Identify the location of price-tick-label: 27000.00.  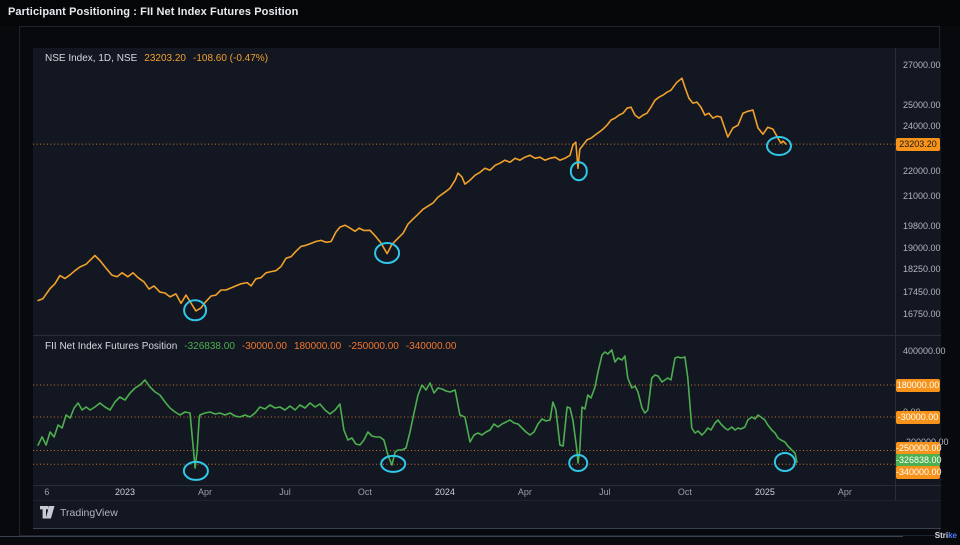
(922, 64).